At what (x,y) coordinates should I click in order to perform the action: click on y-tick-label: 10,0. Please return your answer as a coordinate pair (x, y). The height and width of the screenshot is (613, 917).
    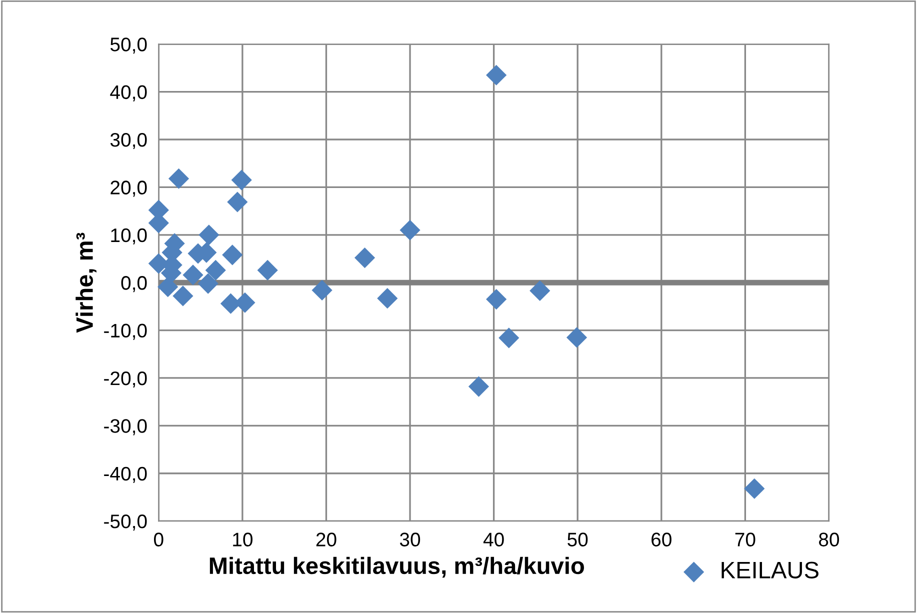
    Looking at the image, I should click on (129, 236).